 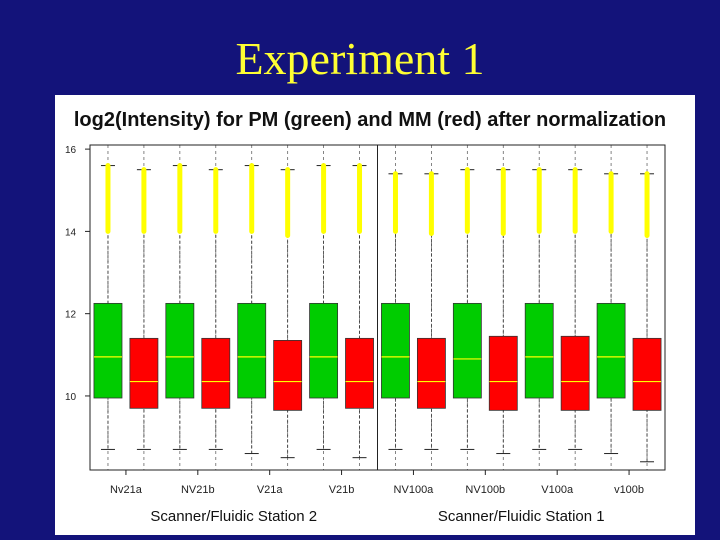 I want to click on x-tick-label: NV100b, so click(x=485, y=490).